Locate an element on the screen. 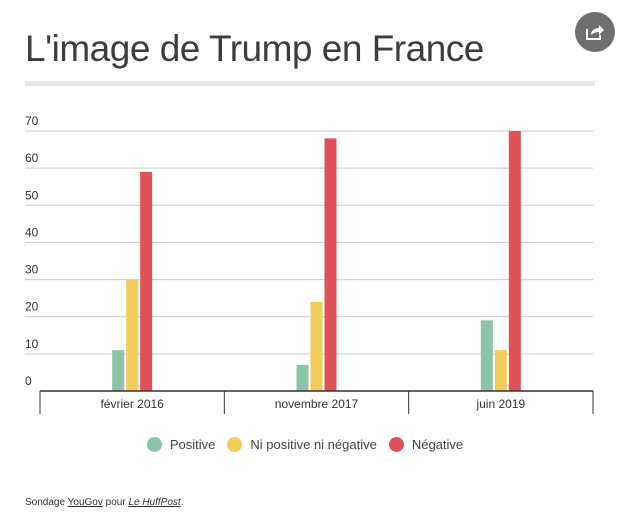 This screenshot has height=531, width=630. source-link-huffpost: Le HuffPost is located at coordinates (154, 502).